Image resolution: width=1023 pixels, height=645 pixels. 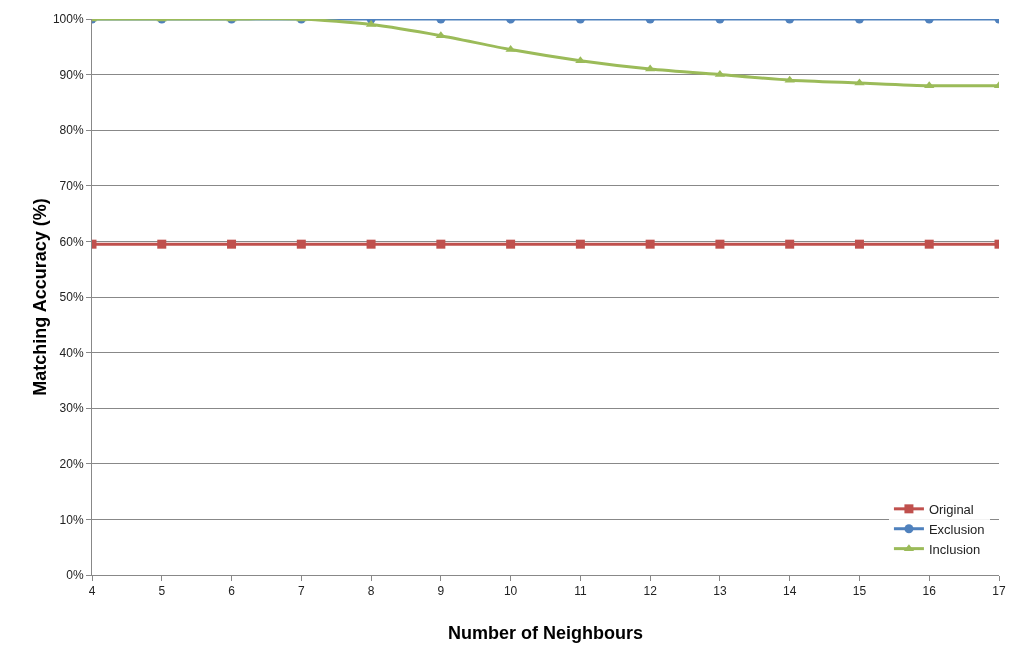 I want to click on y-tick-label: 10%, so click(x=71, y=519).